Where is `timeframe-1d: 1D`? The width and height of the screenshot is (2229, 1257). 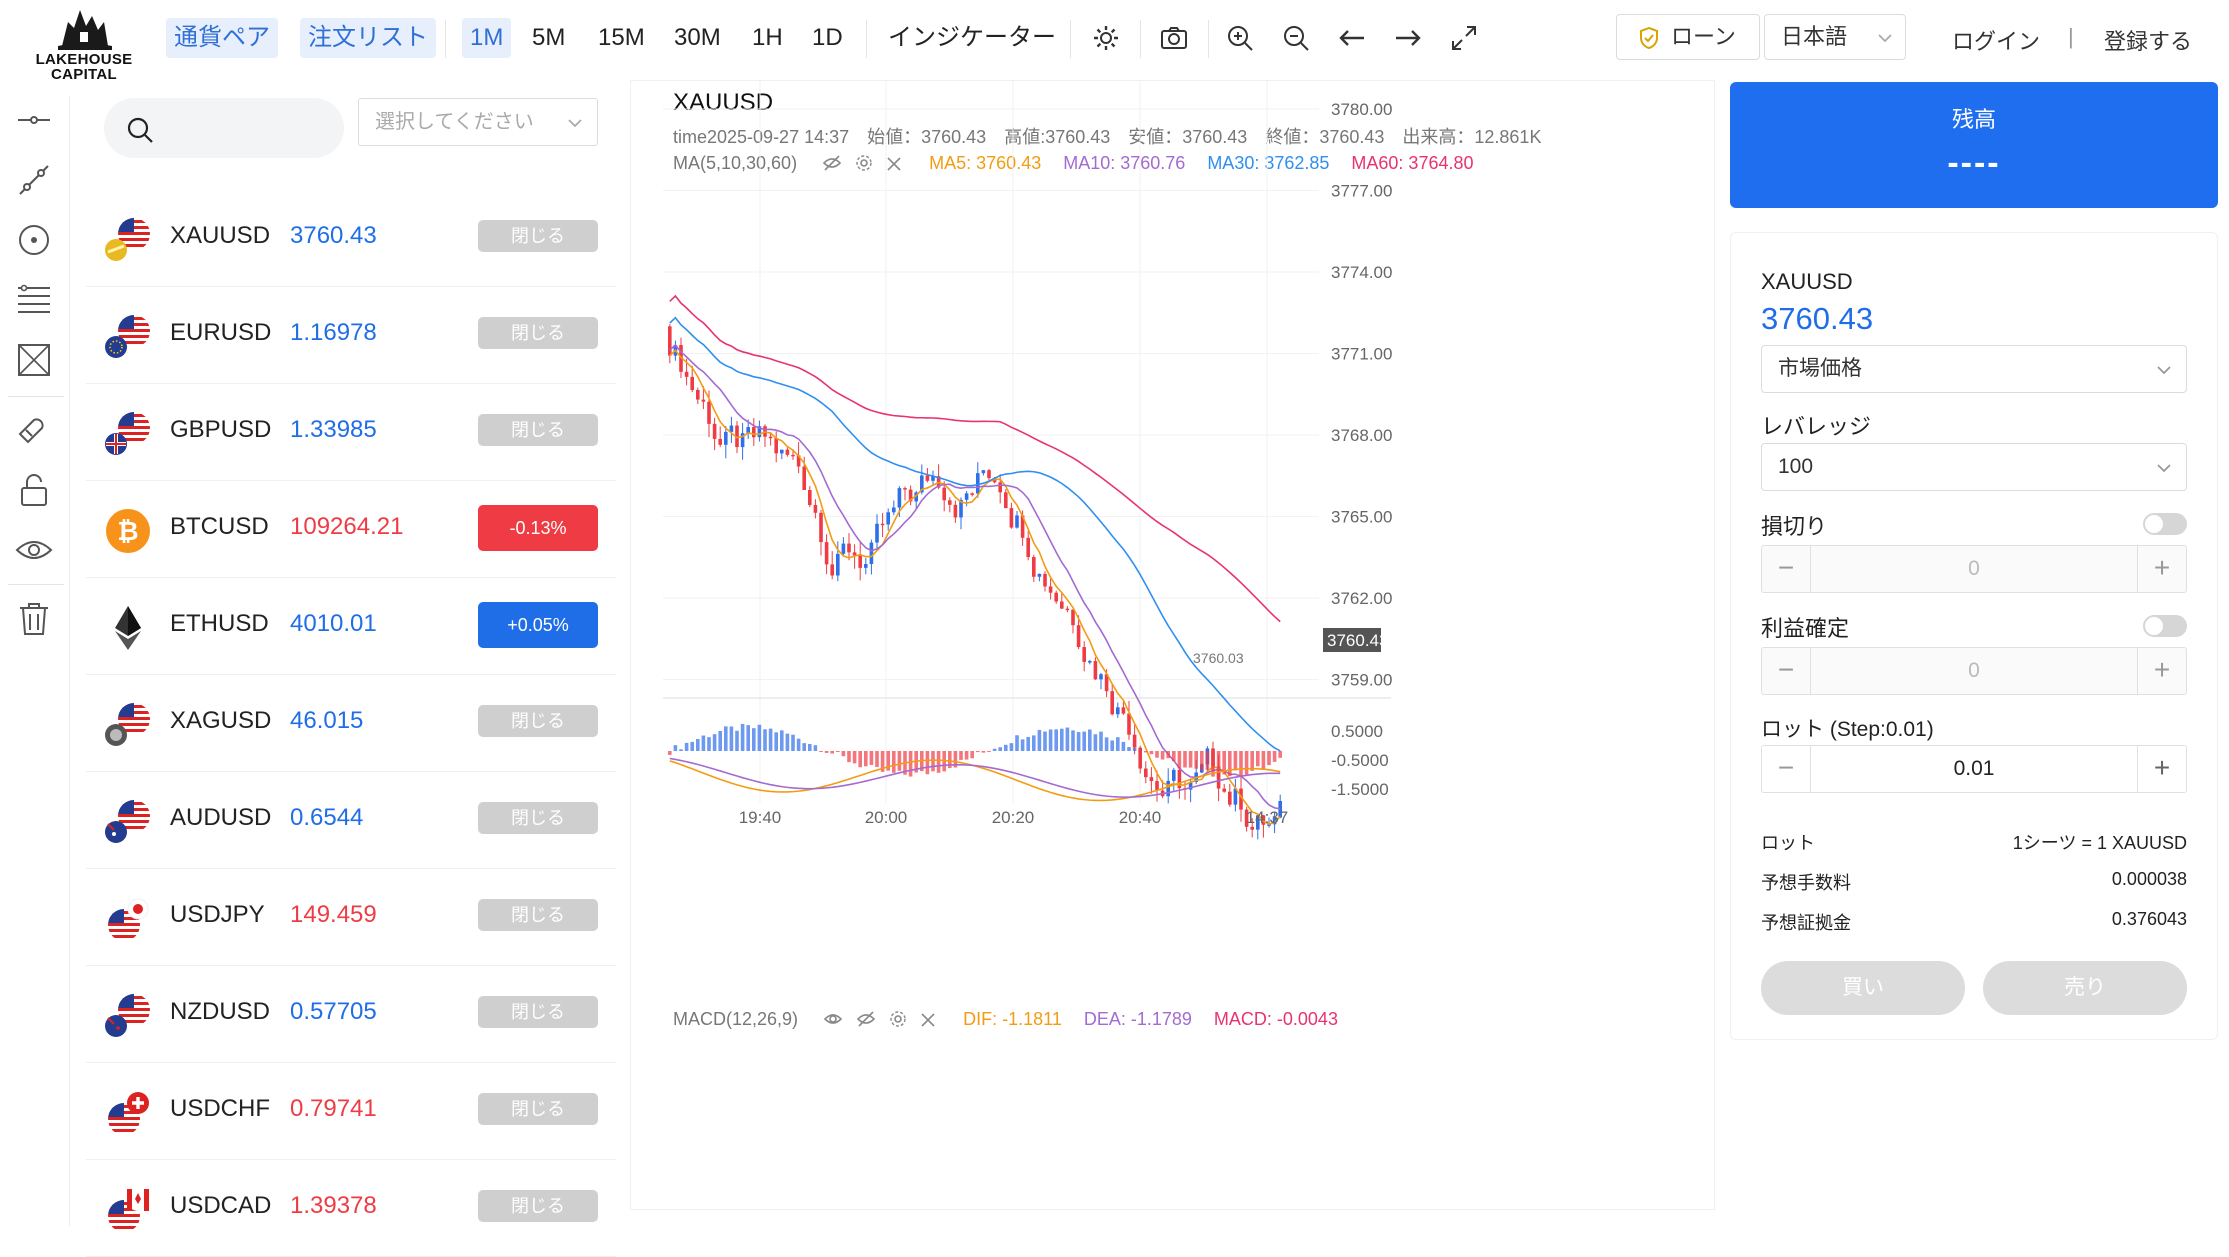 timeframe-1d: 1D is located at coordinates (827, 37).